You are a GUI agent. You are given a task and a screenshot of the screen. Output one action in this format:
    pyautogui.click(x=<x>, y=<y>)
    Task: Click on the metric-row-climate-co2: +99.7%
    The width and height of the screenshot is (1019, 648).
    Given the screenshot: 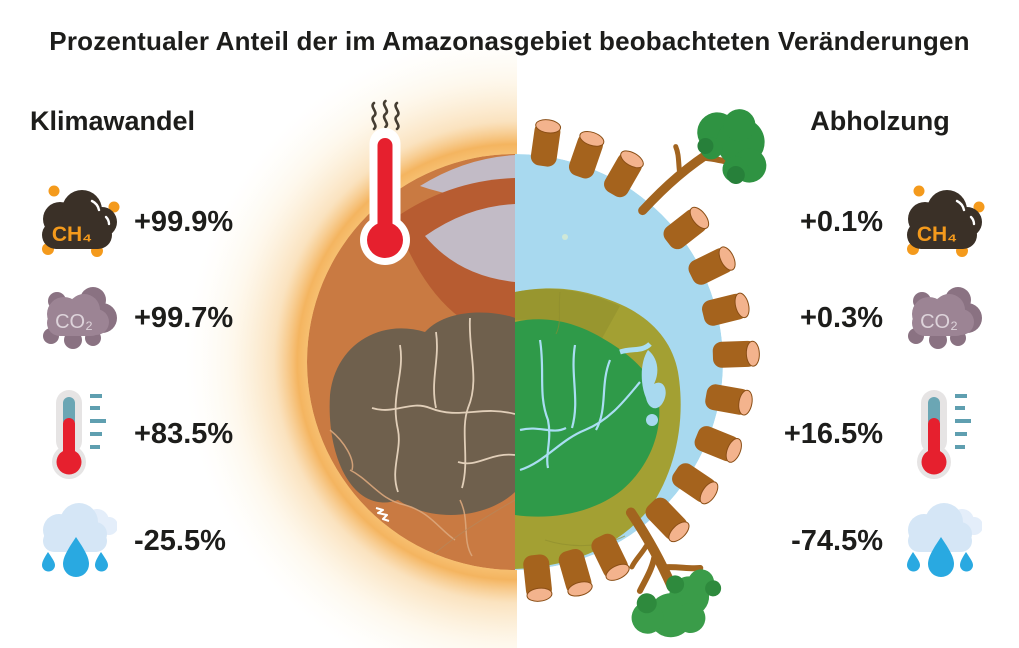 What is the action you would take?
    pyautogui.click(x=130, y=318)
    